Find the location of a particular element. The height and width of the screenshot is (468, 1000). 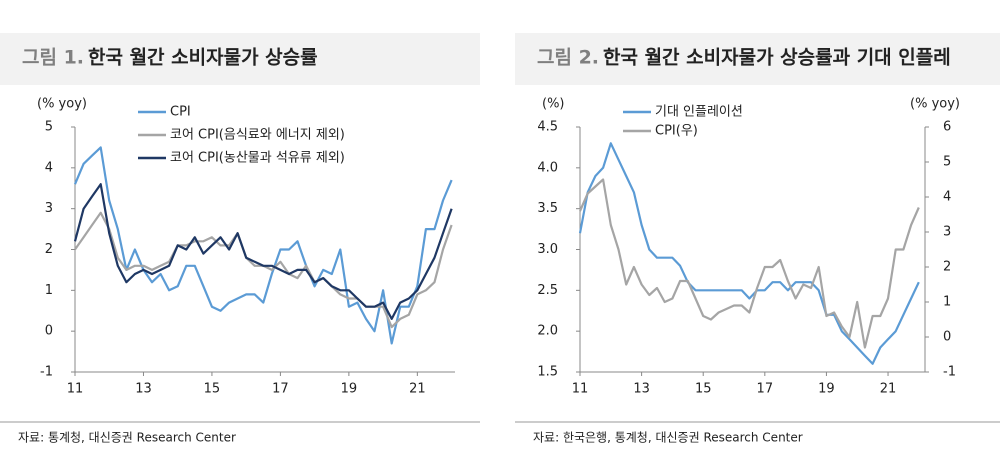

figure-label: 그림 1. is located at coordinates (53, 58).